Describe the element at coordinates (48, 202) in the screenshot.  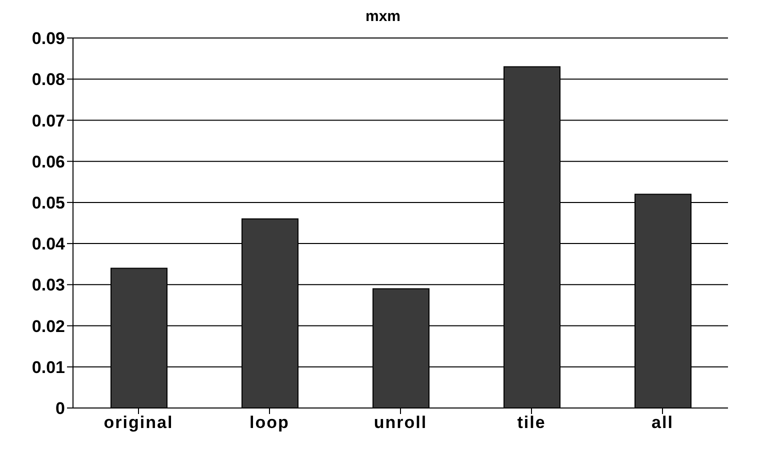
I see `y-tick-label: 0.05` at that location.